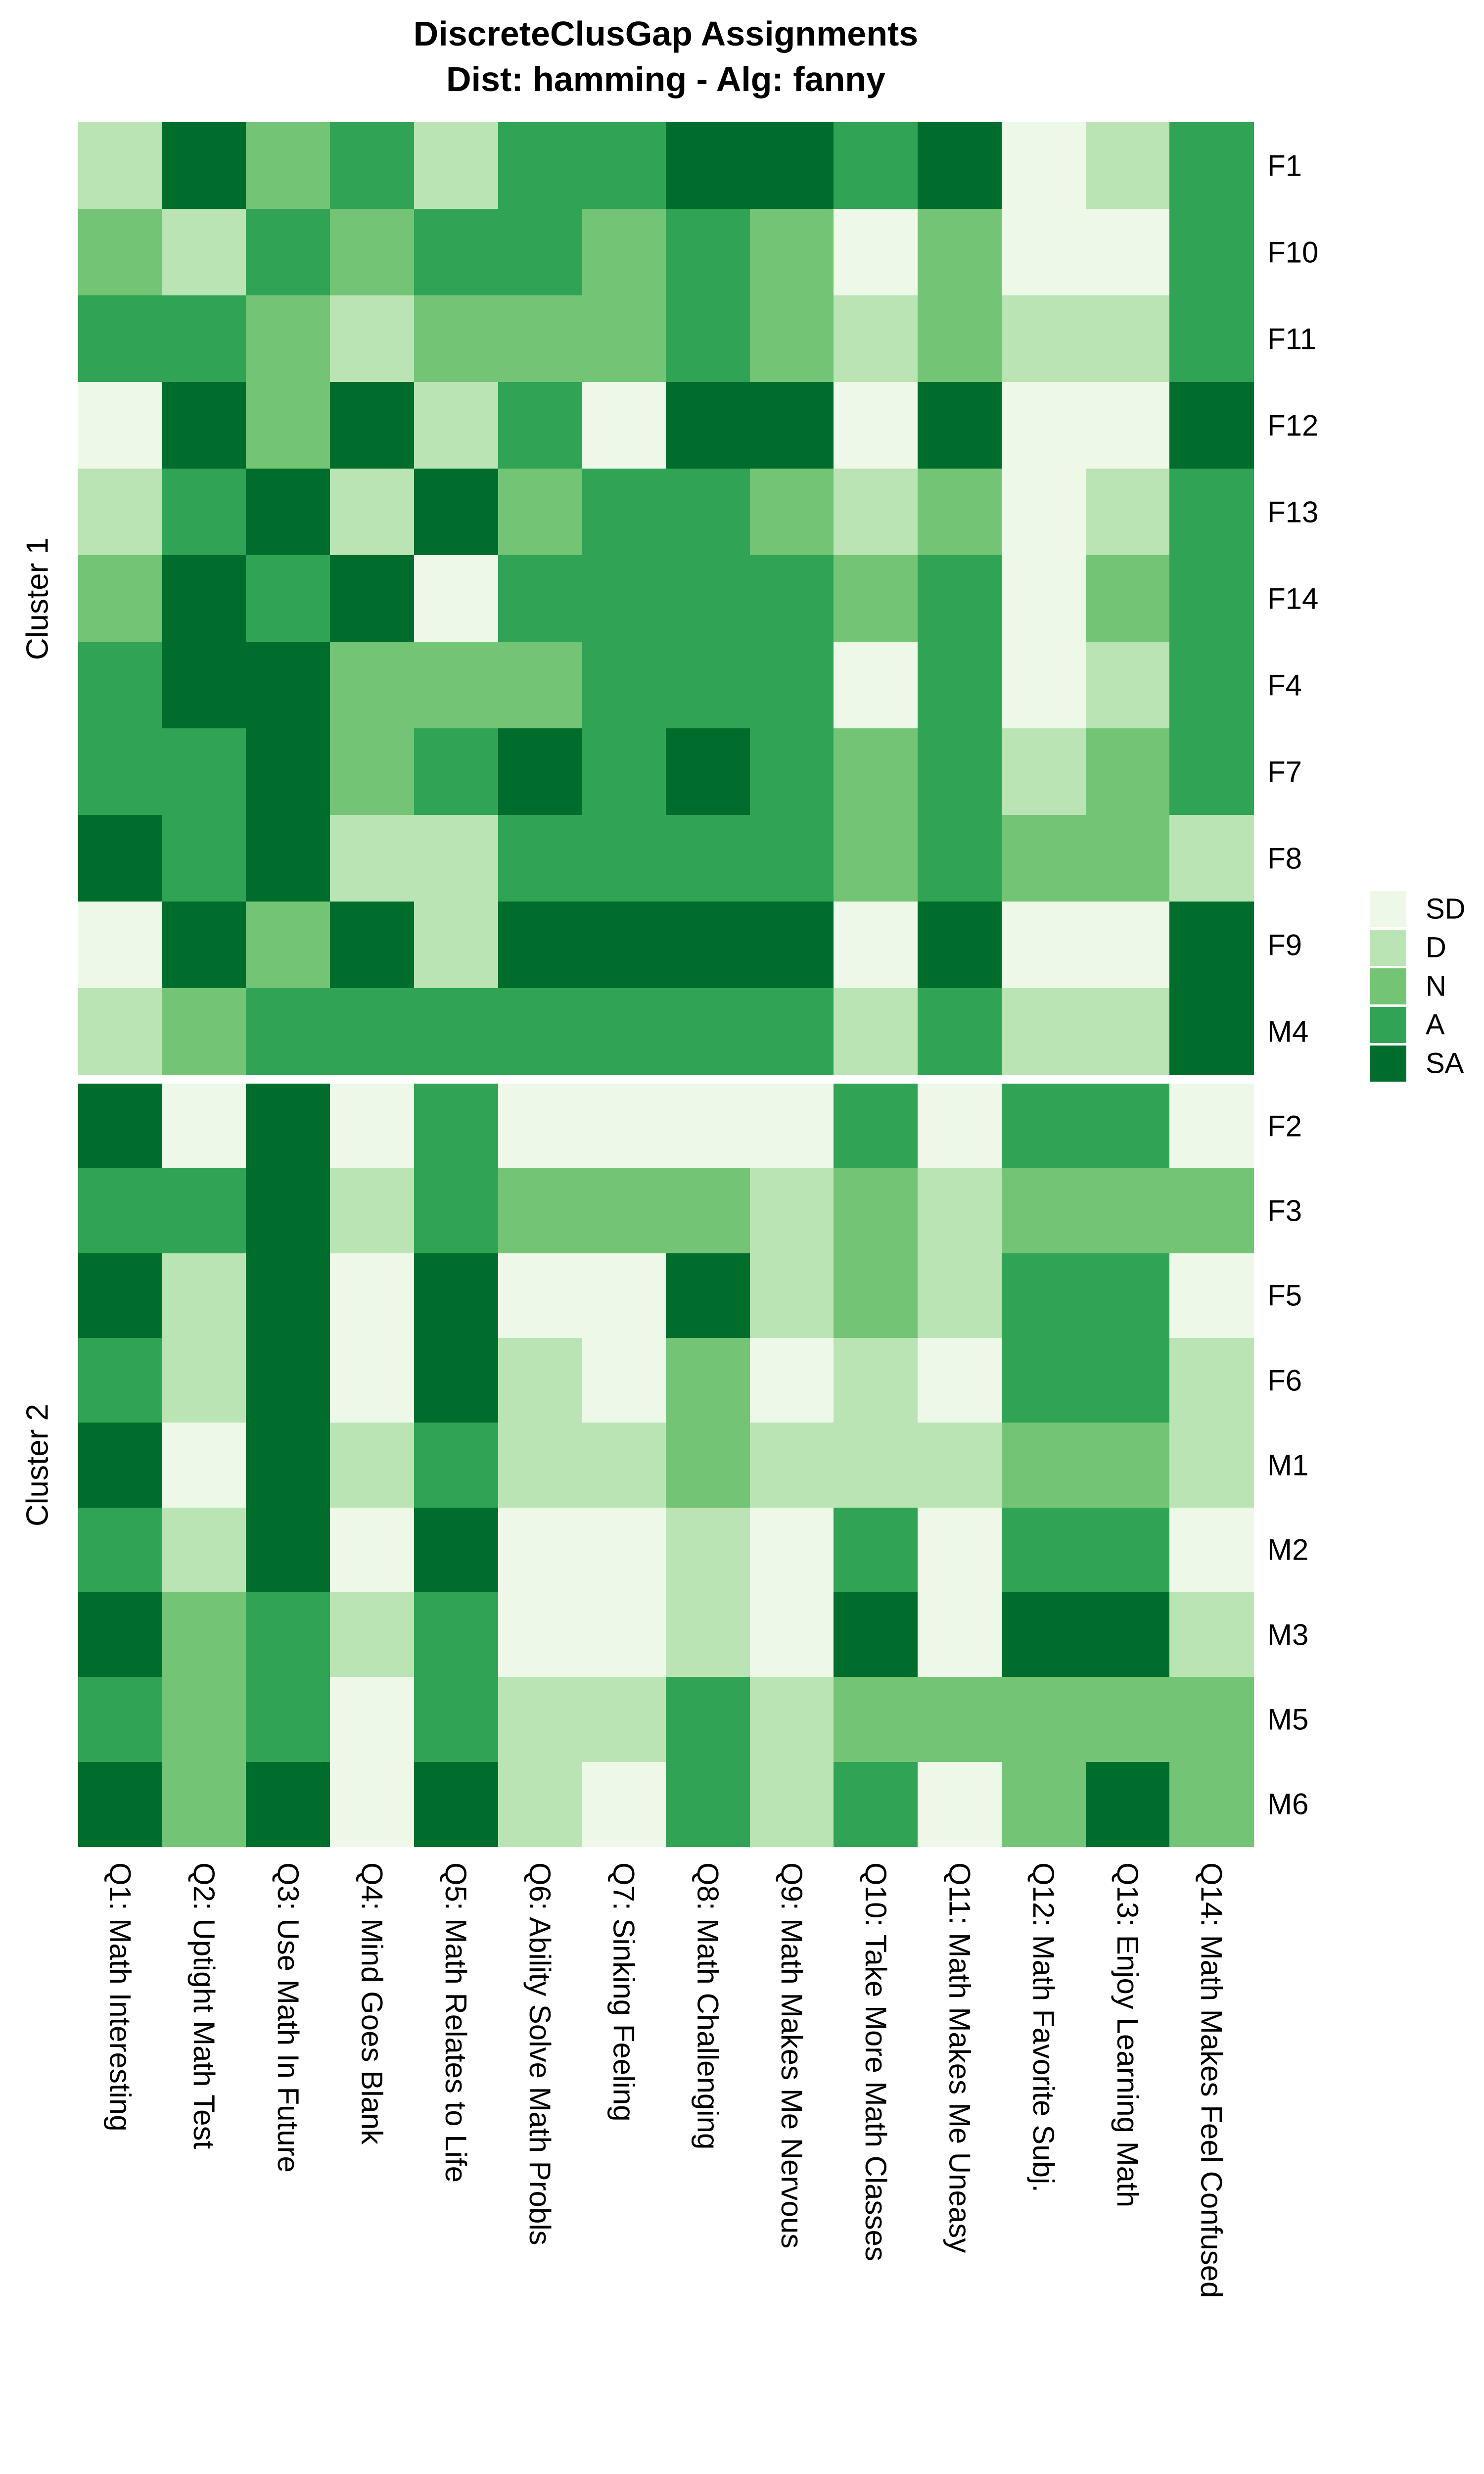 The width and height of the screenshot is (1484, 2474). I want to click on chart-title-line1: DiscreteClusGap Assignments, so click(666, 34).